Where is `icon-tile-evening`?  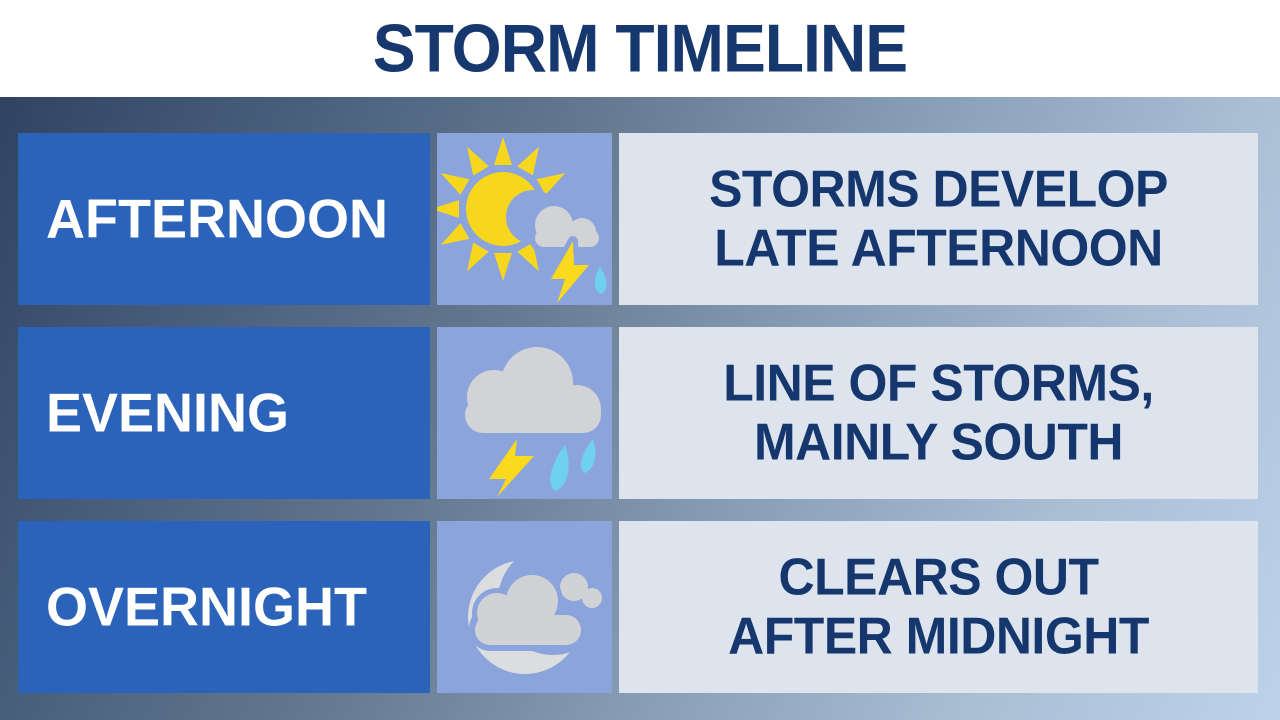
icon-tile-evening is located at coordinates (524, 413).